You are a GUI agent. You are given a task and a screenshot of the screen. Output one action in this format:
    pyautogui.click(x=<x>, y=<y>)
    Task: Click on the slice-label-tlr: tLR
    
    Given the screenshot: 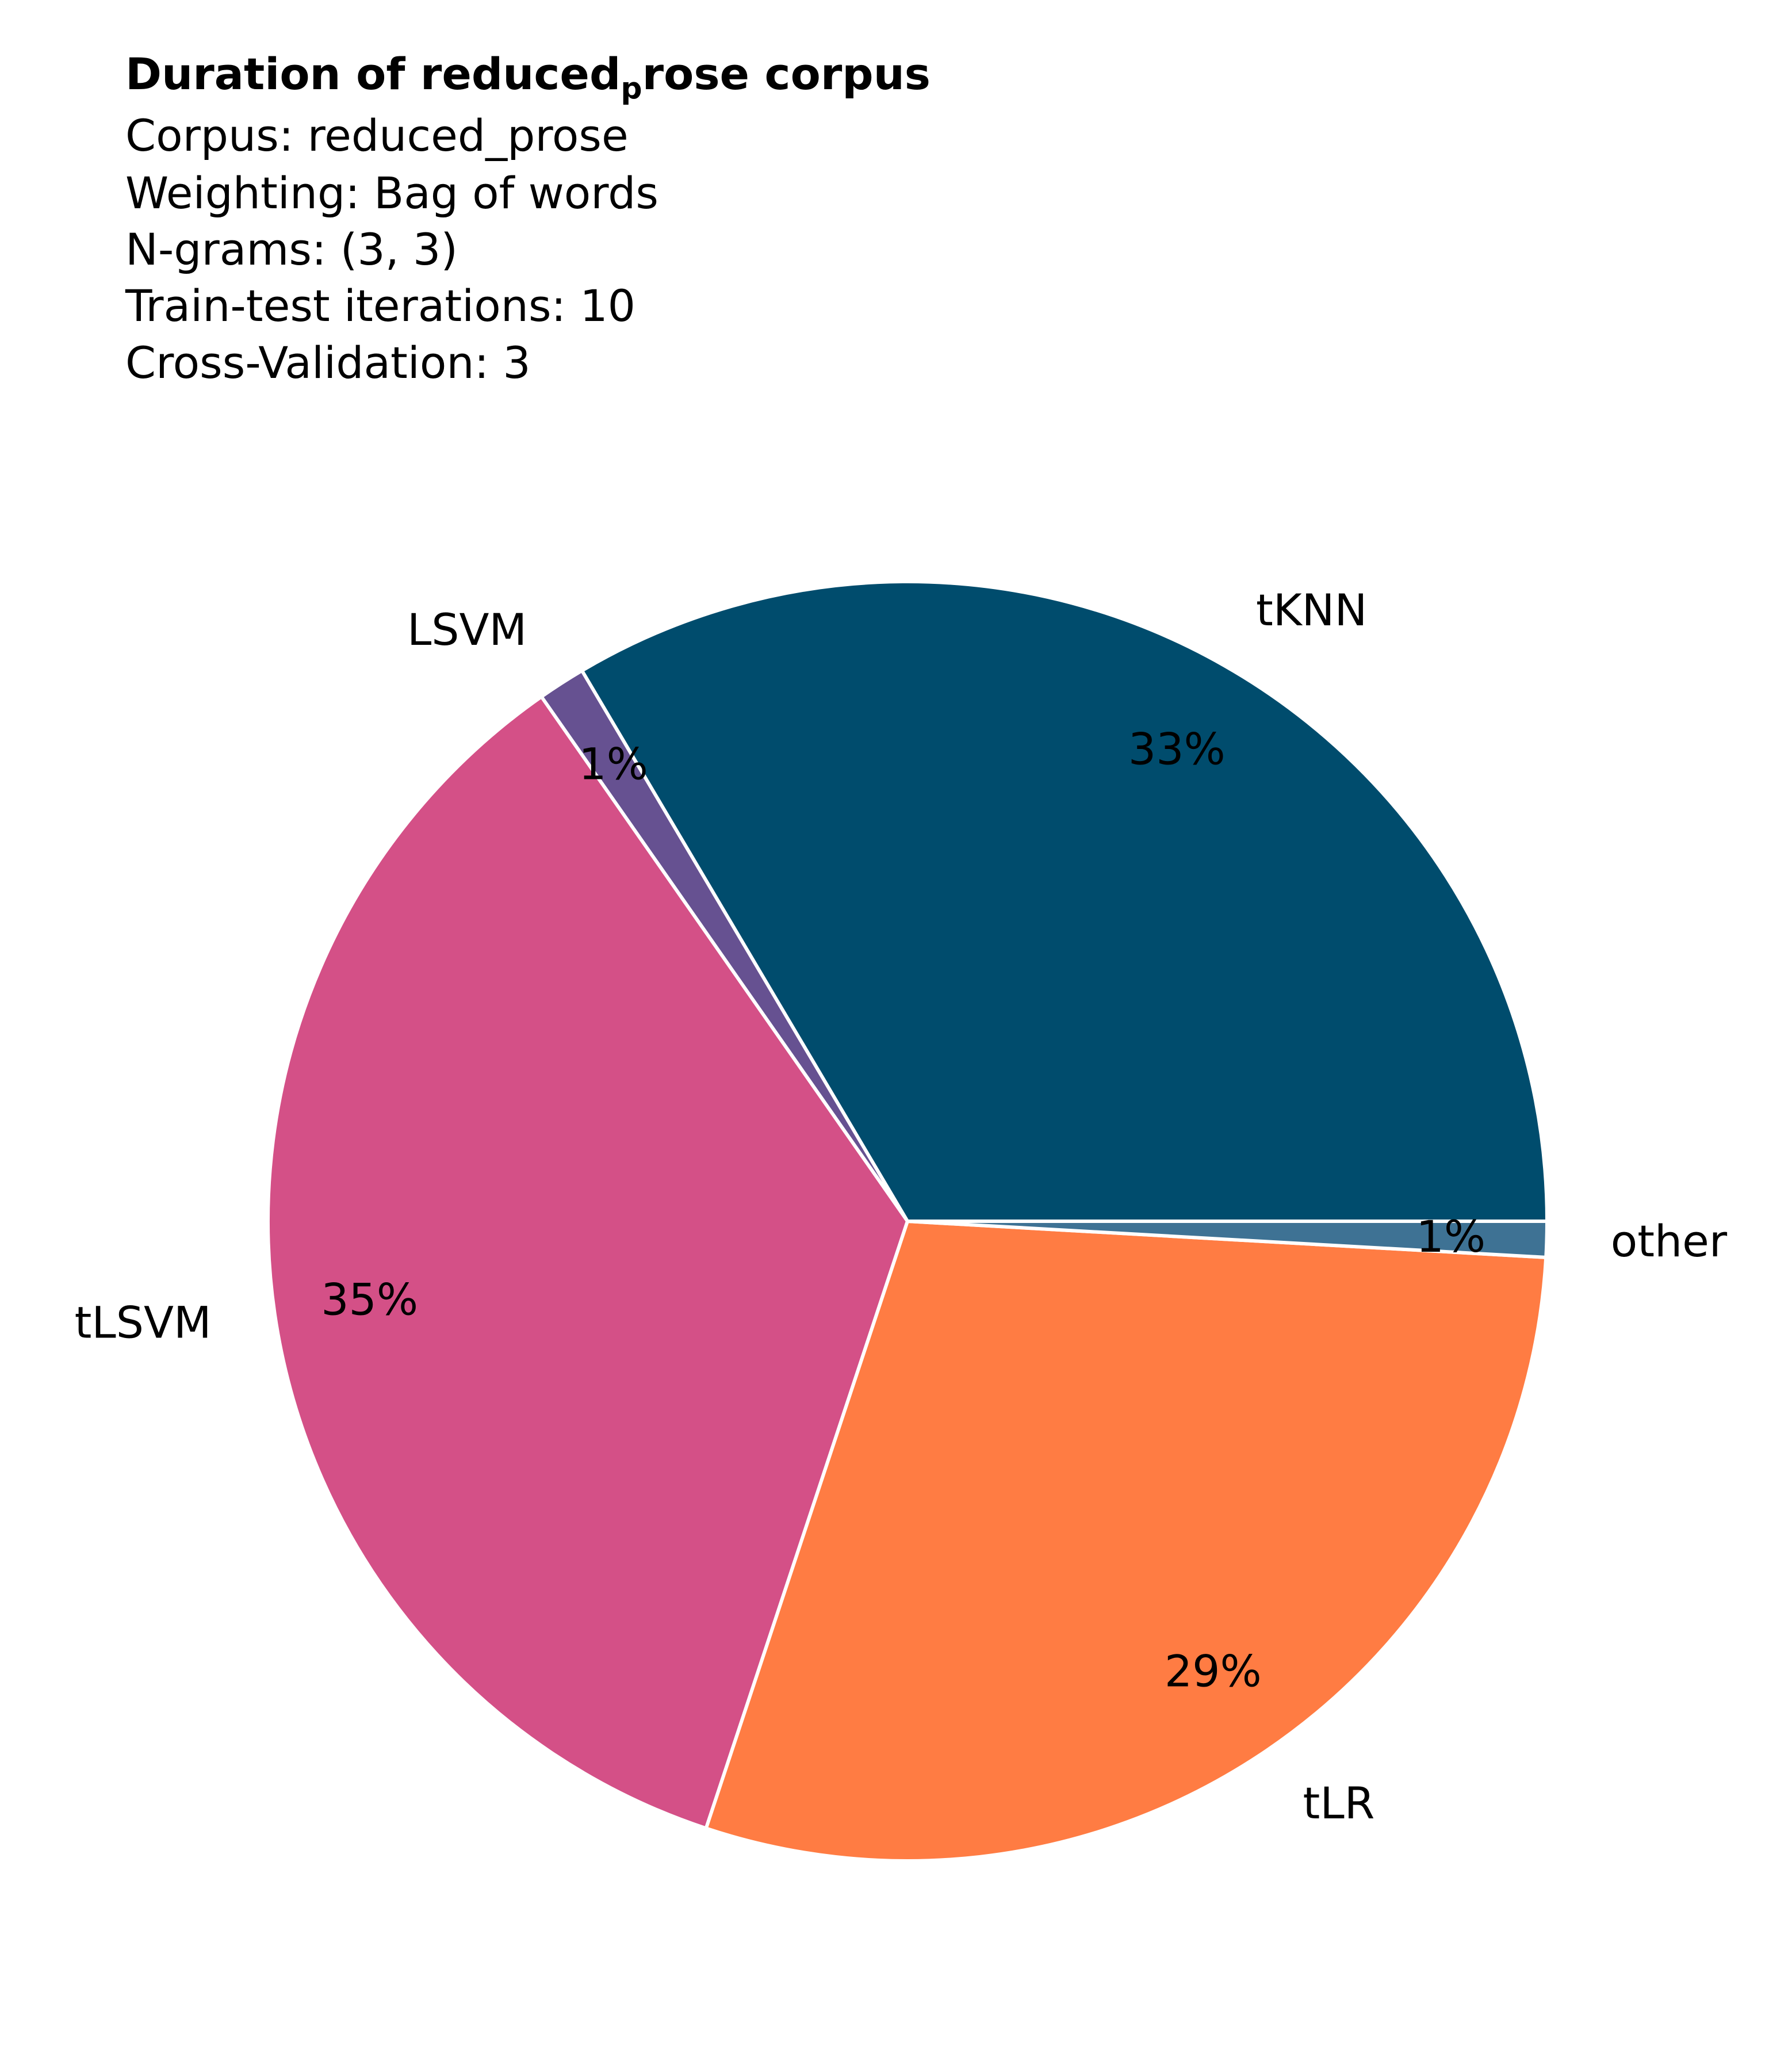 What is the action you would take?
    pyautogui.click(x=1339, y=1803)
    